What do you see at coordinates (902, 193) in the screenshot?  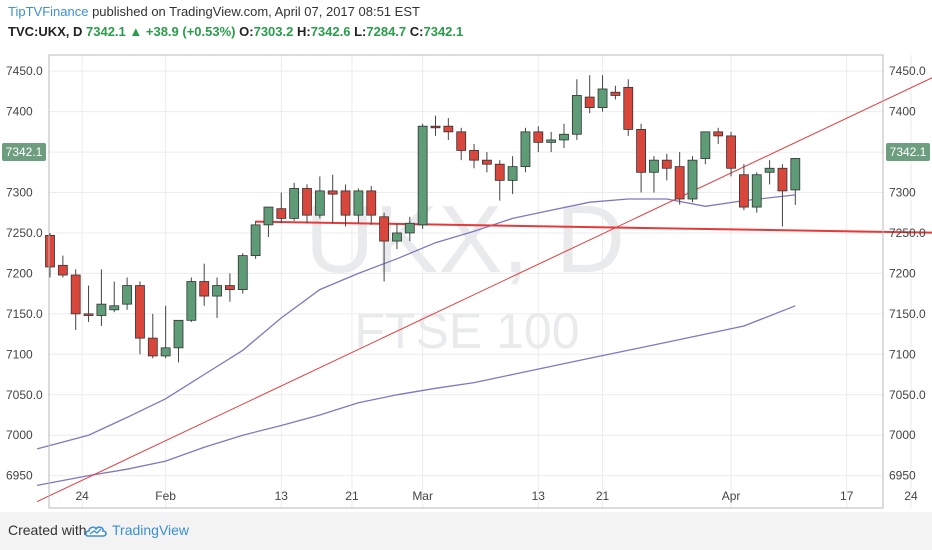 I see `y-tick-right: 7300` at bounding box center [902, 193].